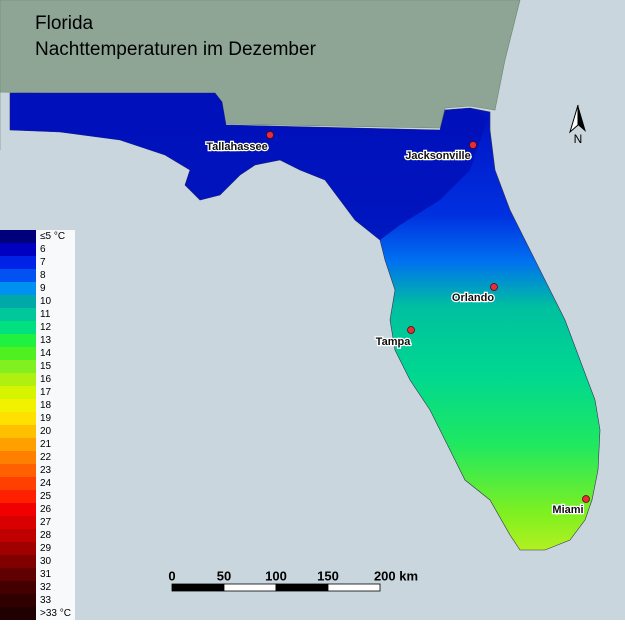 This screenshot has width=625, height=625. I want to click on scale-label: 50, so click(224, 575).